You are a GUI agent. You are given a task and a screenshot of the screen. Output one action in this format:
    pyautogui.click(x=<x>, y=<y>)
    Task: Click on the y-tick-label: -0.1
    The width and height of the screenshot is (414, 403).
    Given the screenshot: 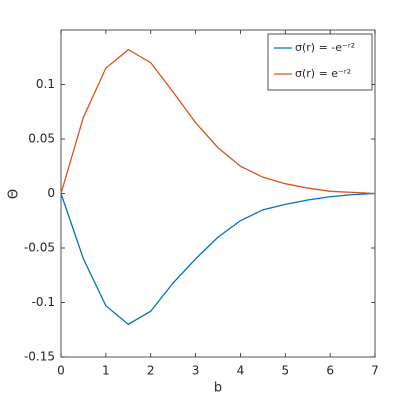 What is the action you would take?
    pyautogui.click(x=43, y=302)
    